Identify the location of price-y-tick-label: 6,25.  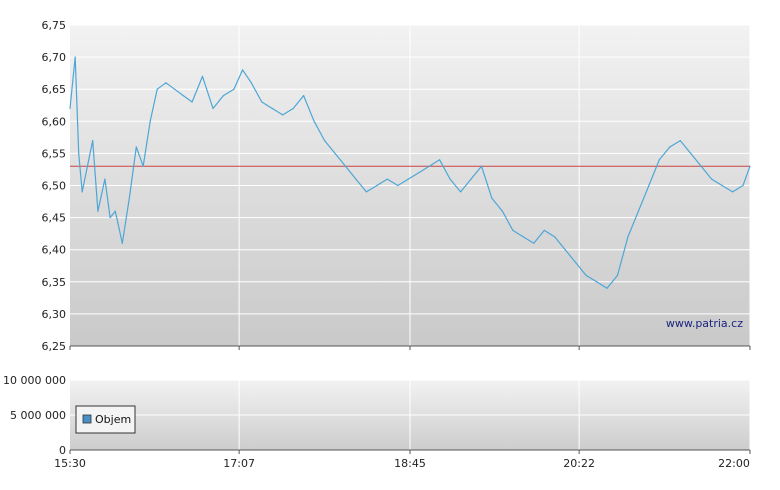
(54, 346).